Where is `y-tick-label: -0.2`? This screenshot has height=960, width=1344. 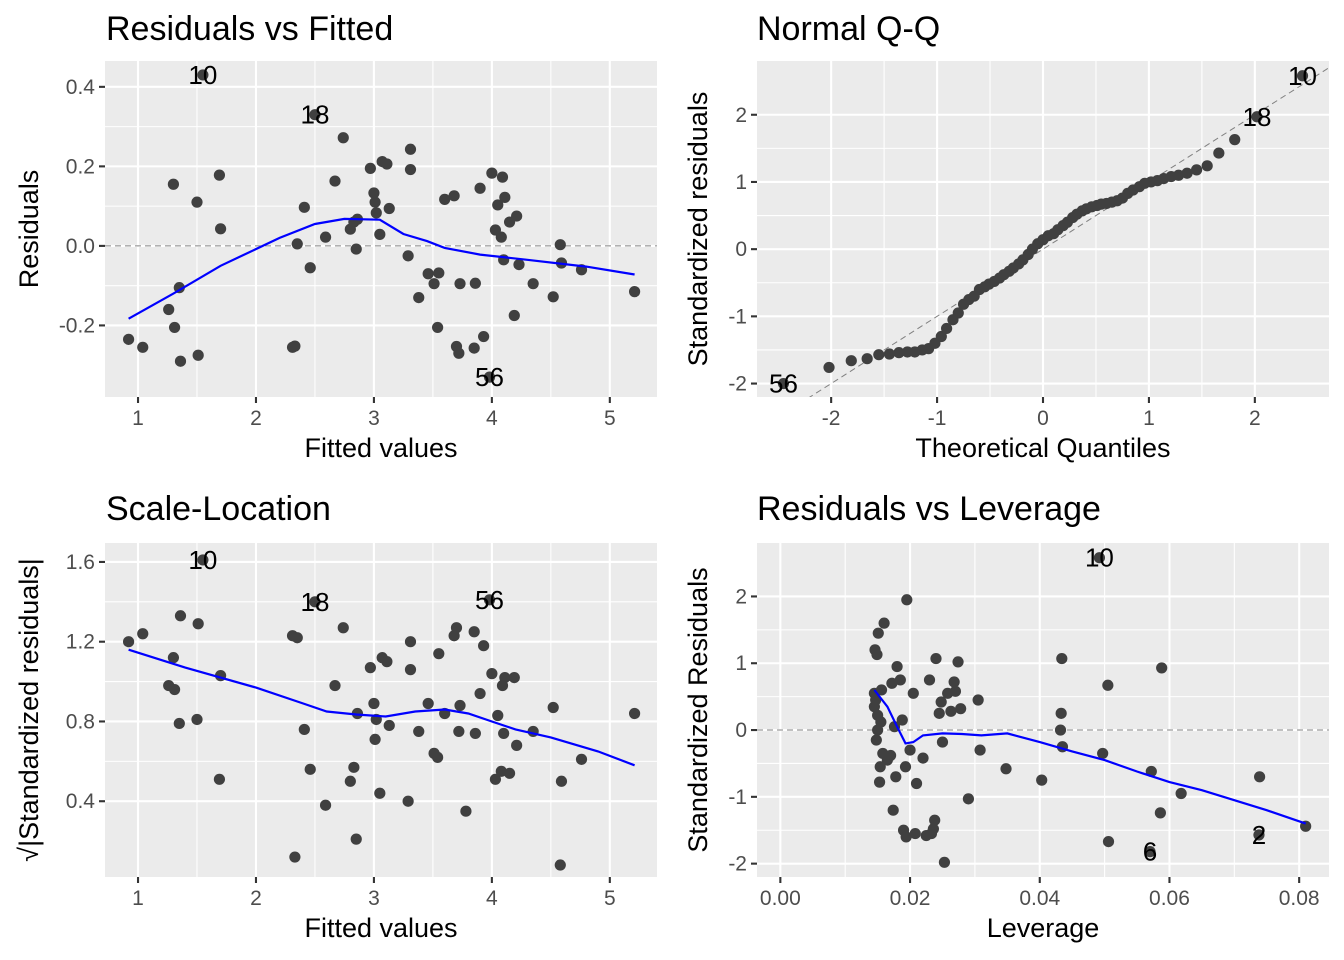 y-tick-label: -0.2 is located at coordinates (77, 325).